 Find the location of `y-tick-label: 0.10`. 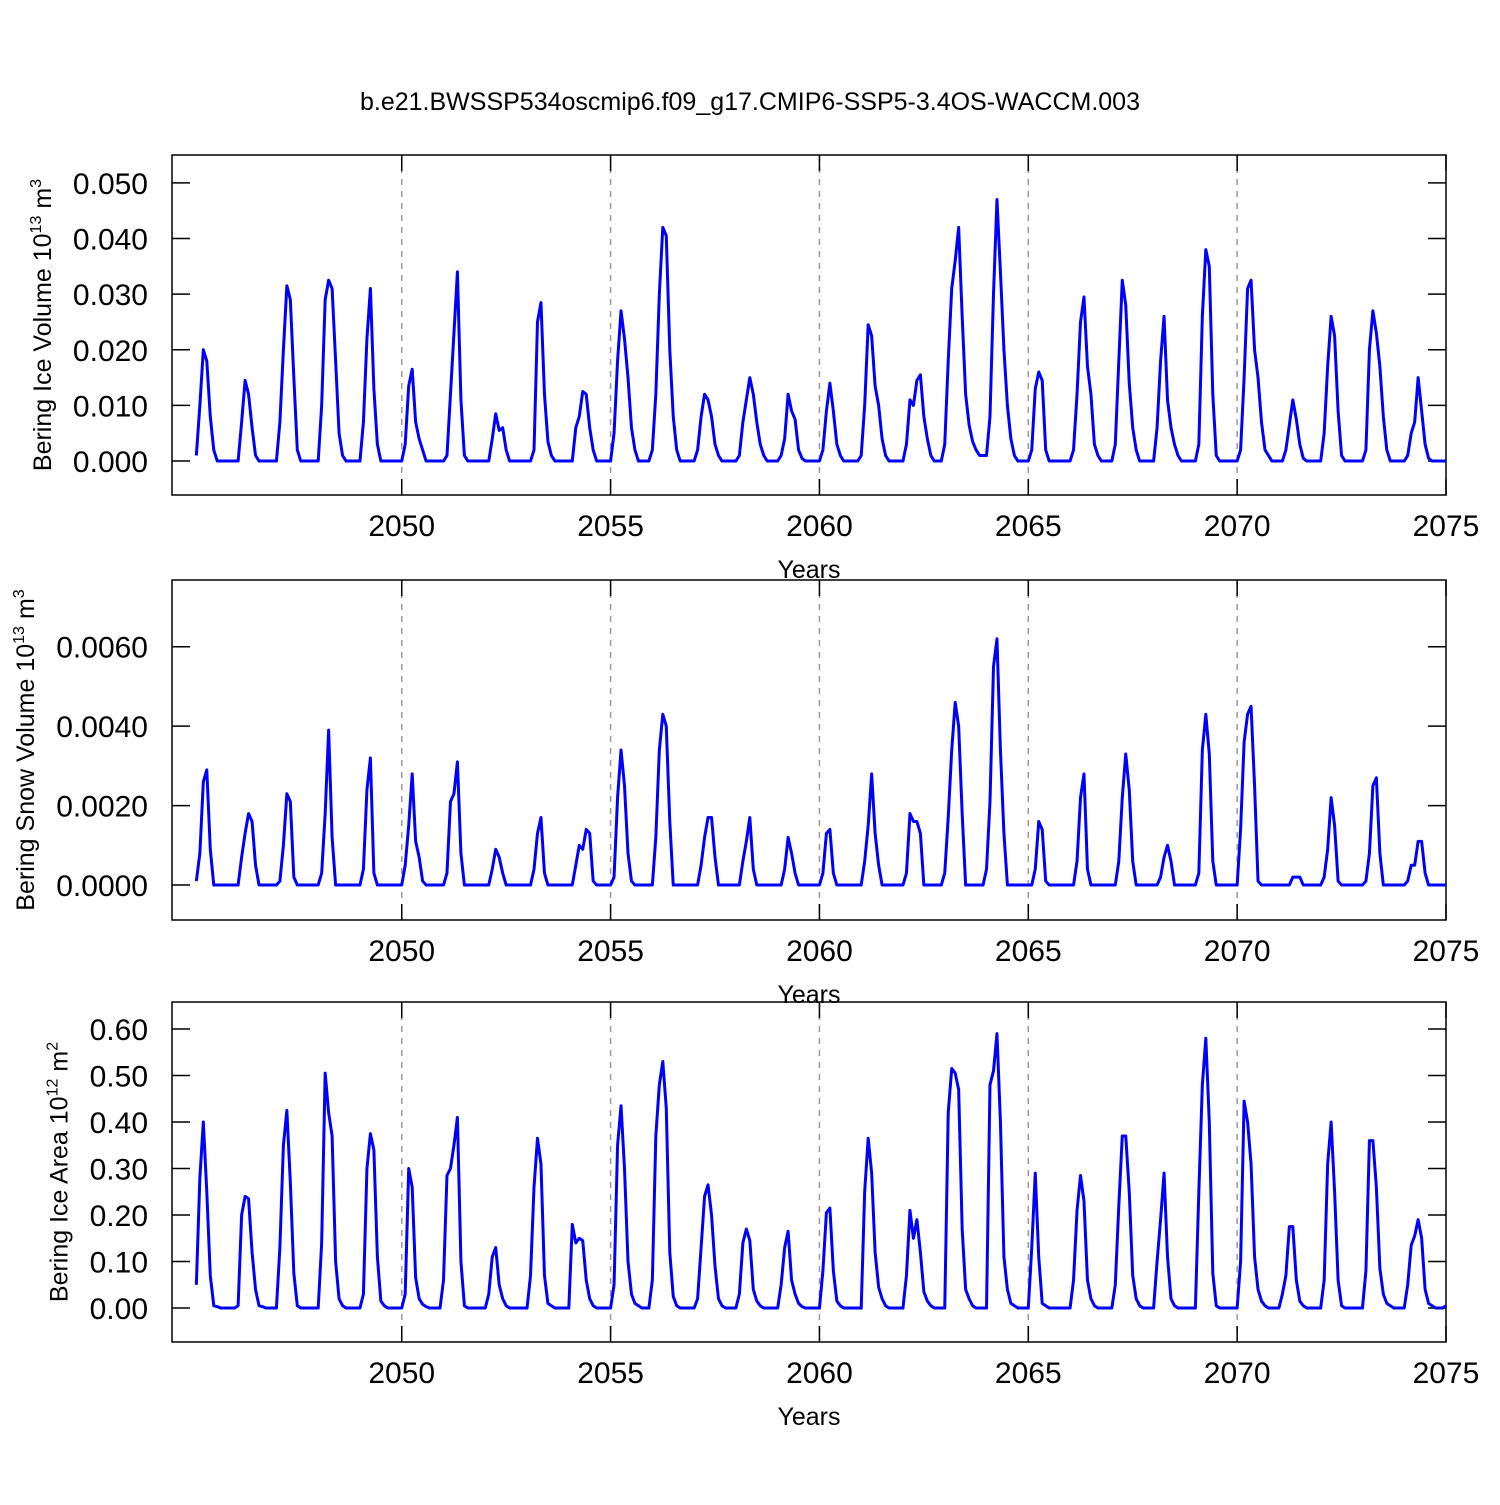

y-tick-label: 0.10 is located at coordinates (119, 1263).